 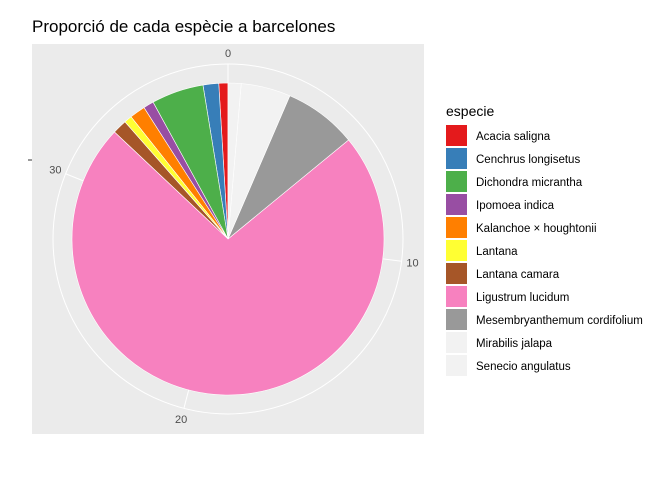 I want to click on legend-label: Lantana, so click(x=497, y=252).